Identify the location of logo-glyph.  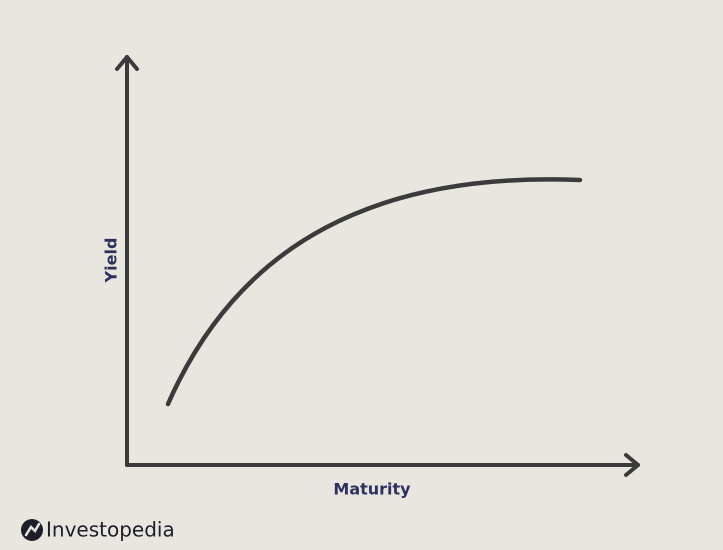
(32, 529).